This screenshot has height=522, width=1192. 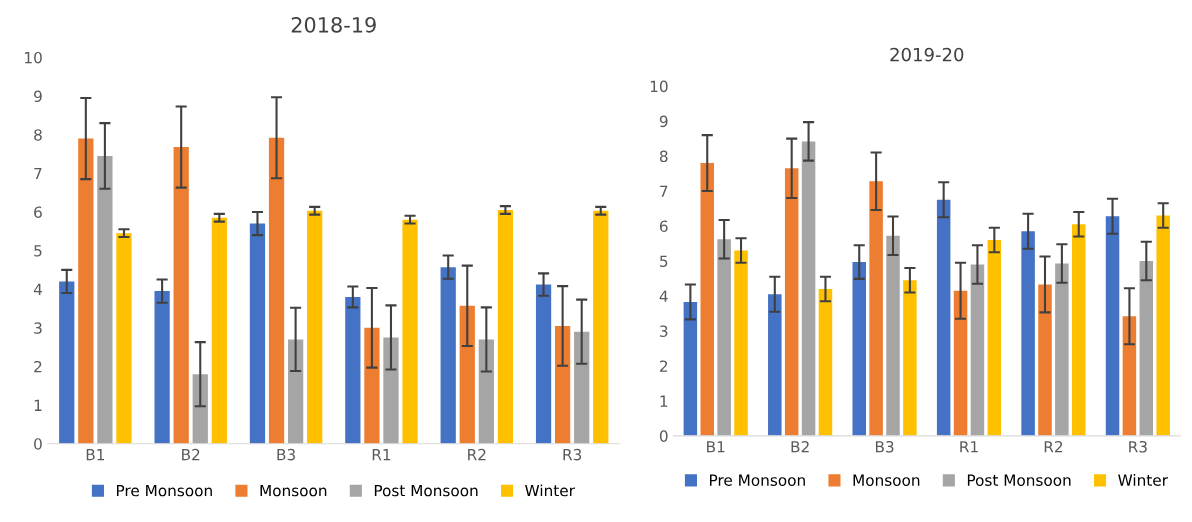 What do you see at coordinates (927, 54) in the screenshot?
I see `chart-title: 2019-20` at bounding box center [927, 54].